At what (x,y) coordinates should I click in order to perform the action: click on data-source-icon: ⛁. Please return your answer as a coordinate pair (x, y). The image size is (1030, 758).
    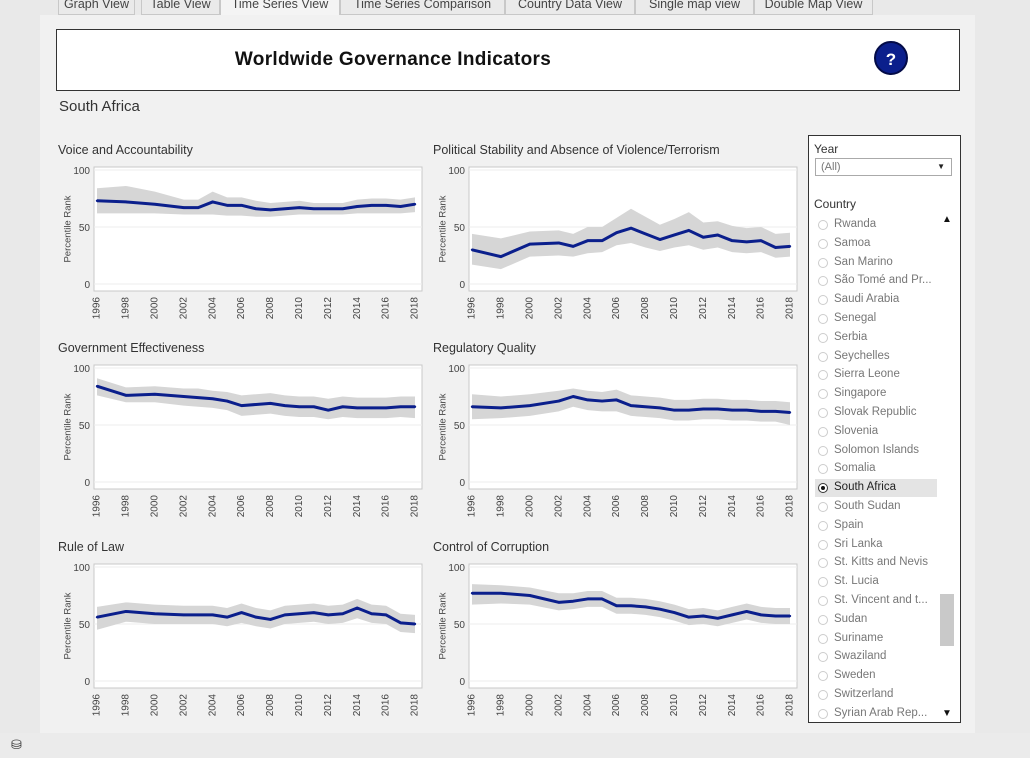
    Looking at the image, I should click on (16, 744).